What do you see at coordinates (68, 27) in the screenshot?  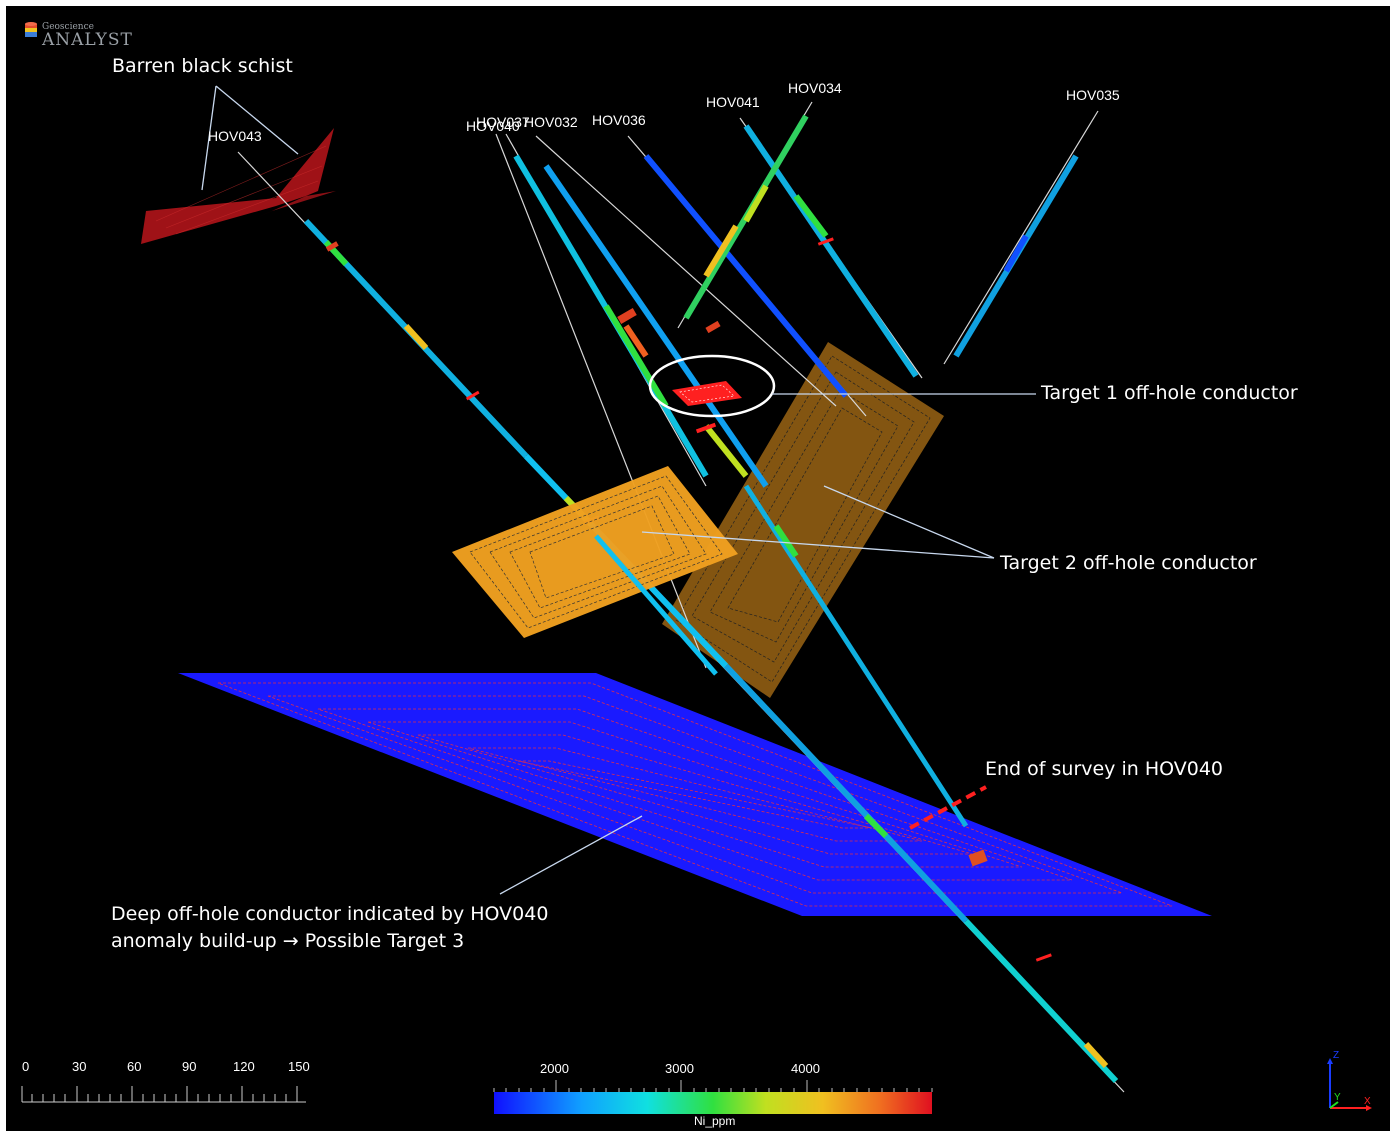 I see `app-logo-subtitle: Geoscience` at bounding box center [68, 27].